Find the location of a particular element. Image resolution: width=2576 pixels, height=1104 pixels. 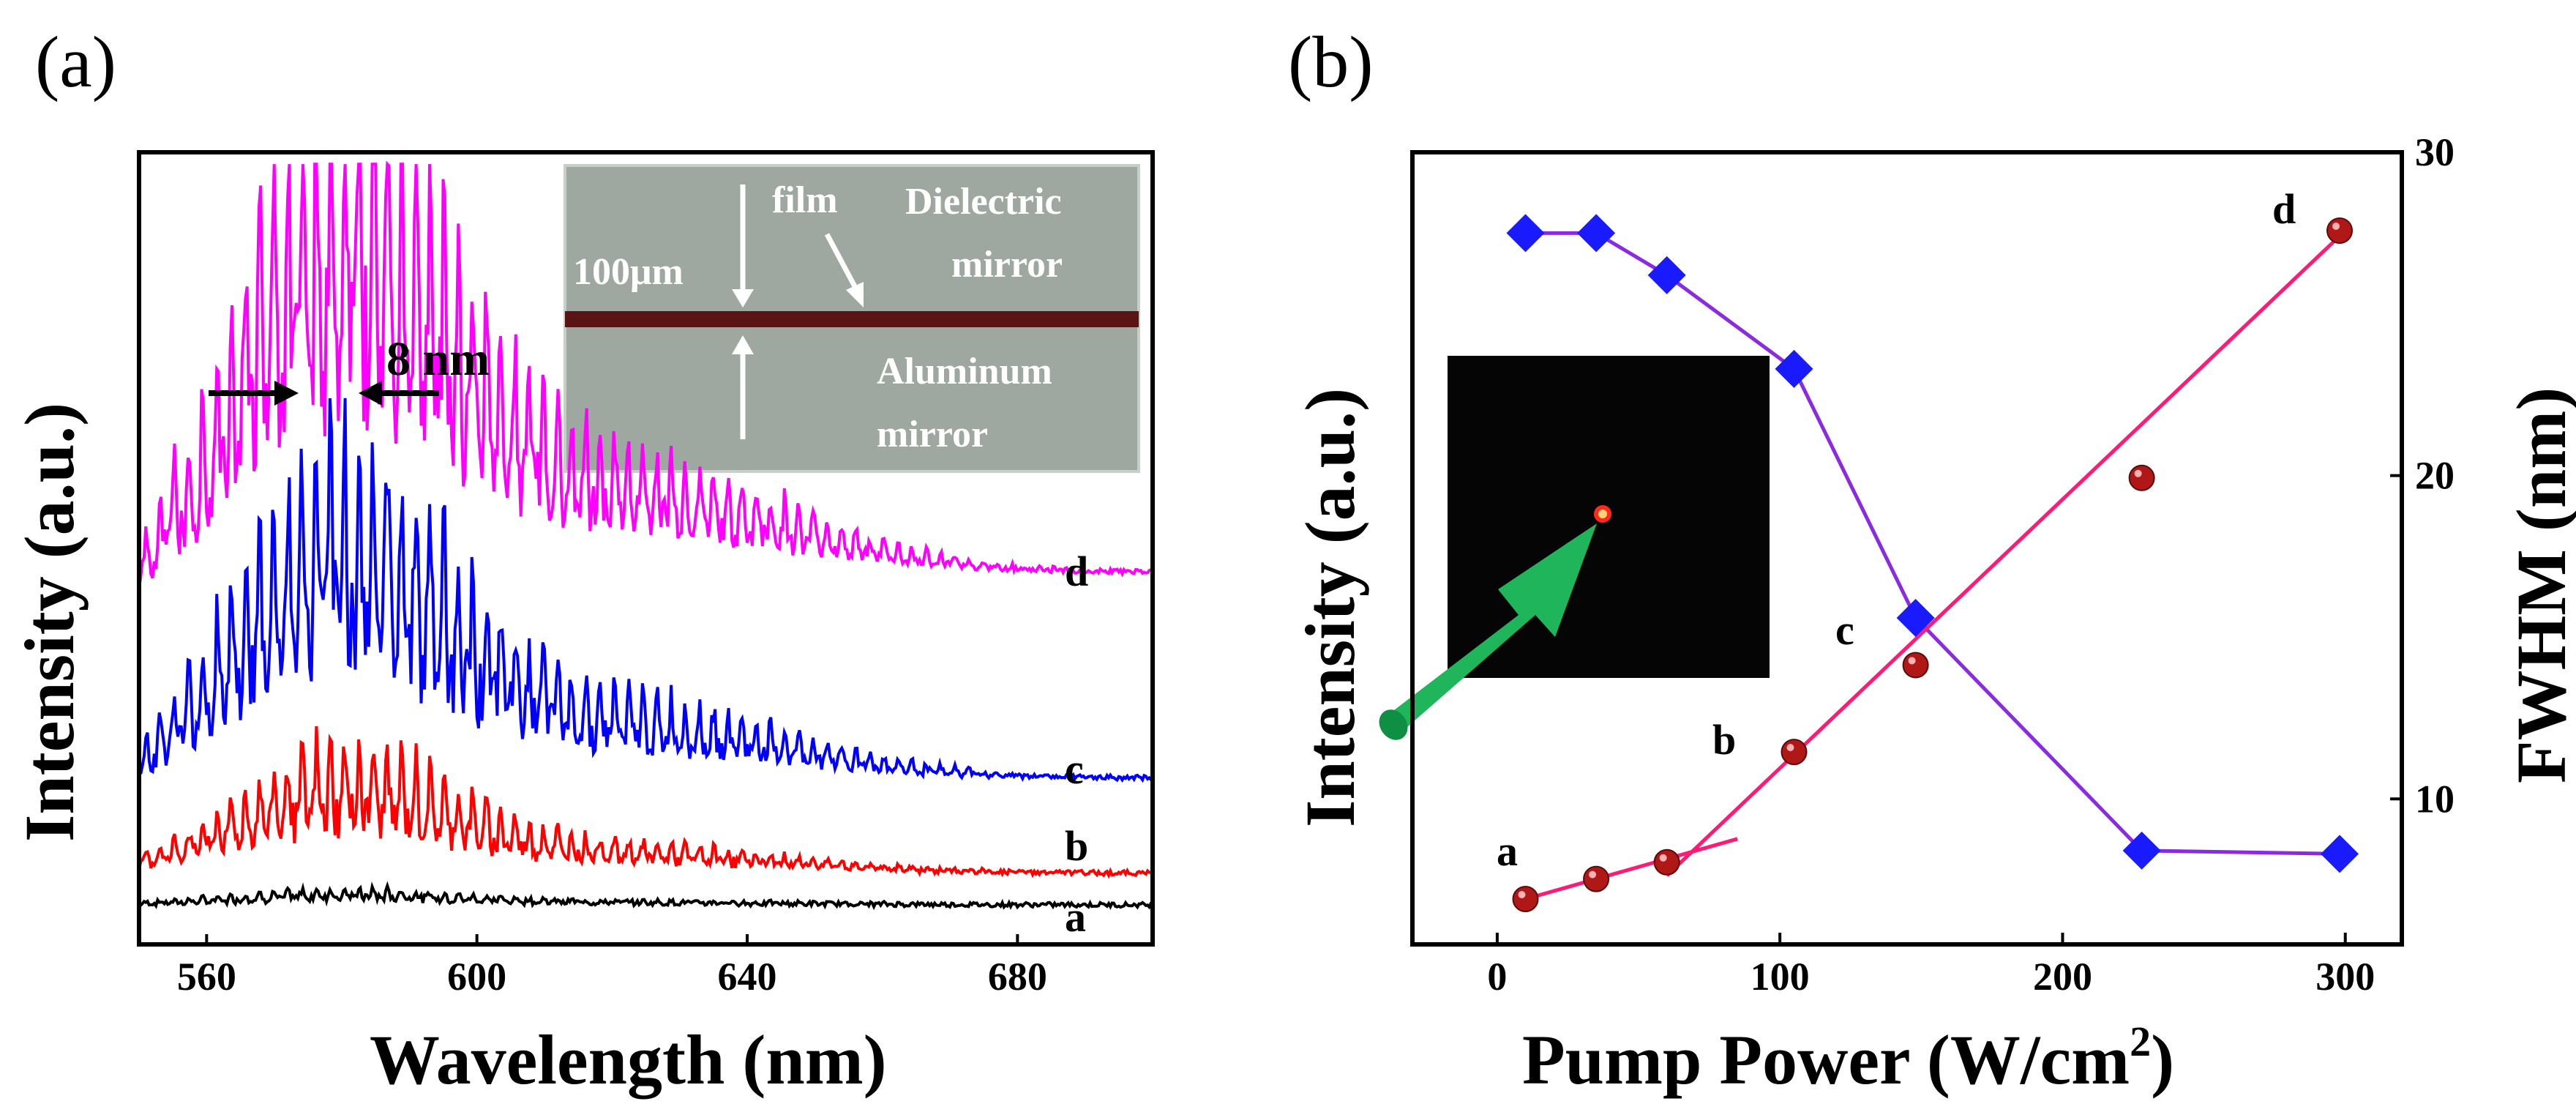

x-tick-label-b-0: 0 is located at coordinates (1497, 977).